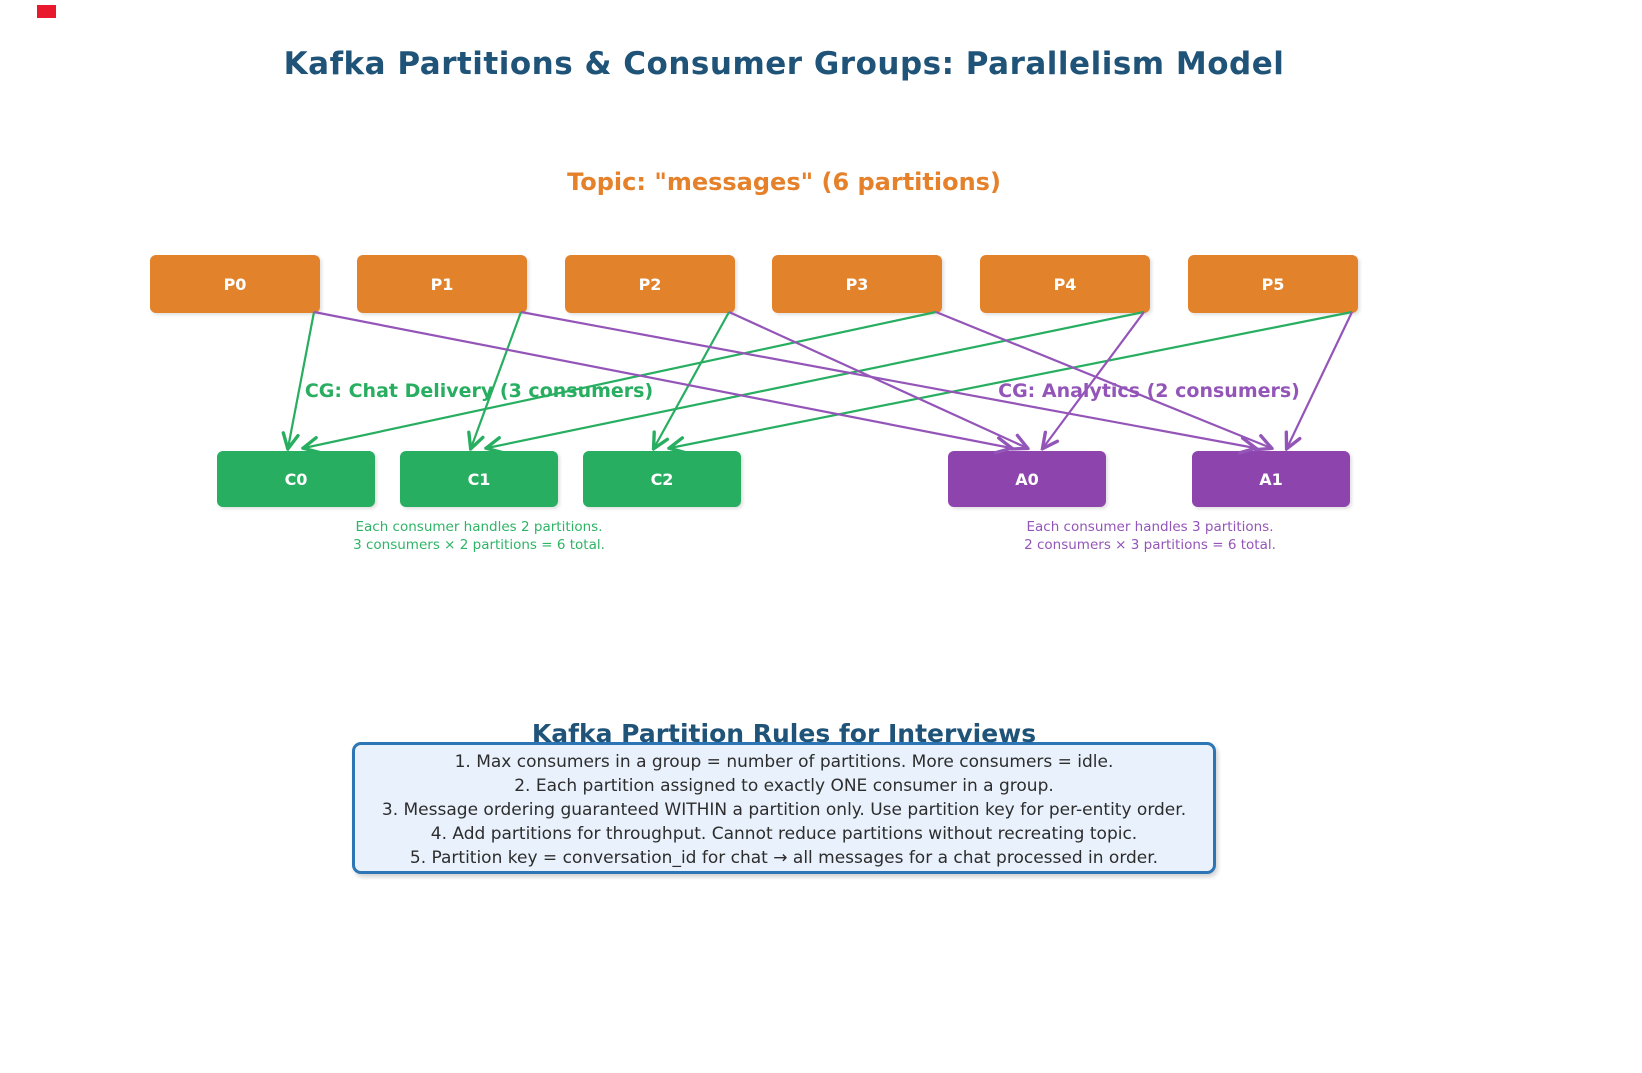 This screenshot has width=1642, height=1073. What do you see at coordinates (1149, 391) in the screenshot?
I see `consumer-group-label-analytics: CG: Analytics (2 consumers)` at bounding box center [1149, 391].